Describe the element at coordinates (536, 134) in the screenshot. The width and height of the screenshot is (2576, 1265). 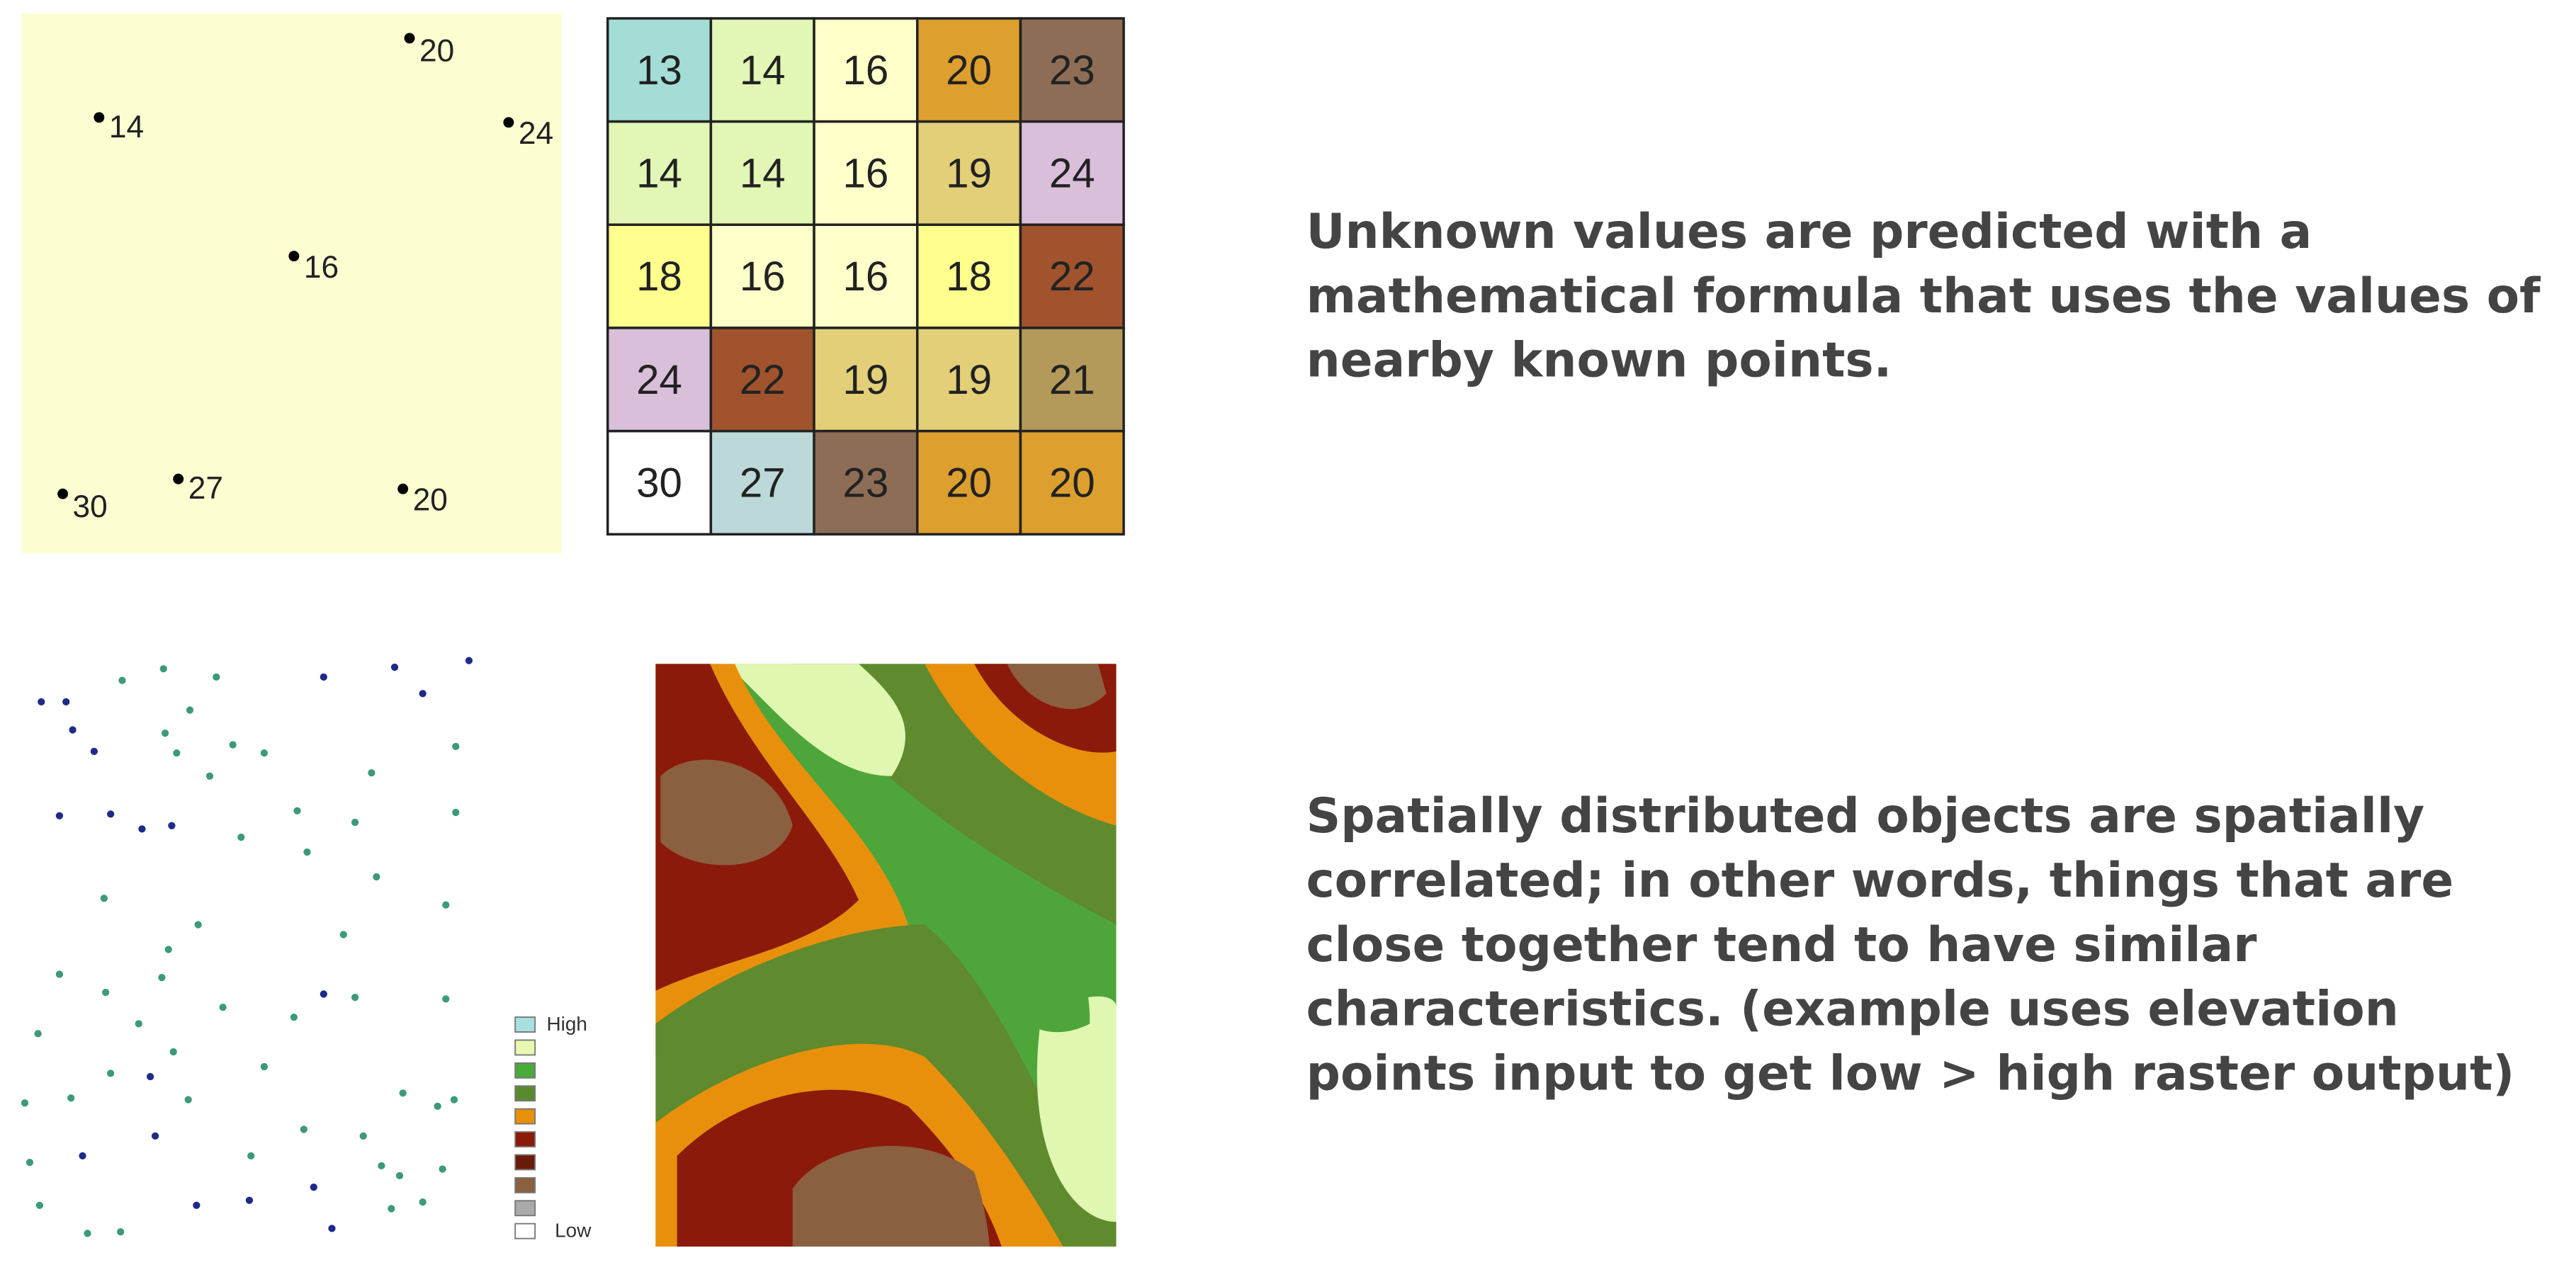
I see `point-label: 24` at that location.